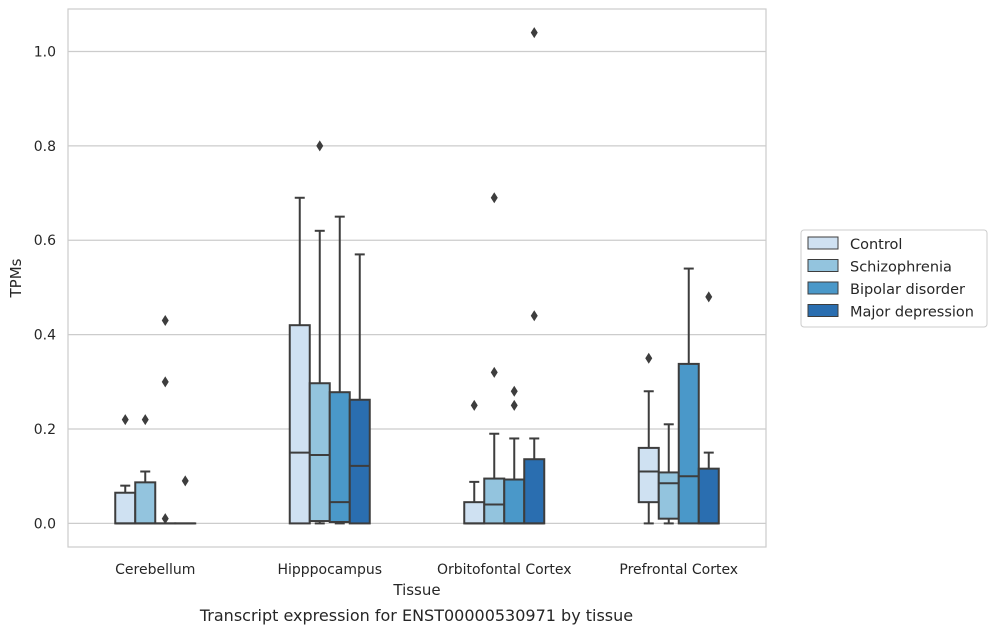 The image size is (997, 634). I want to click on x-tick-label: Cerebellum, so click(155, 570).